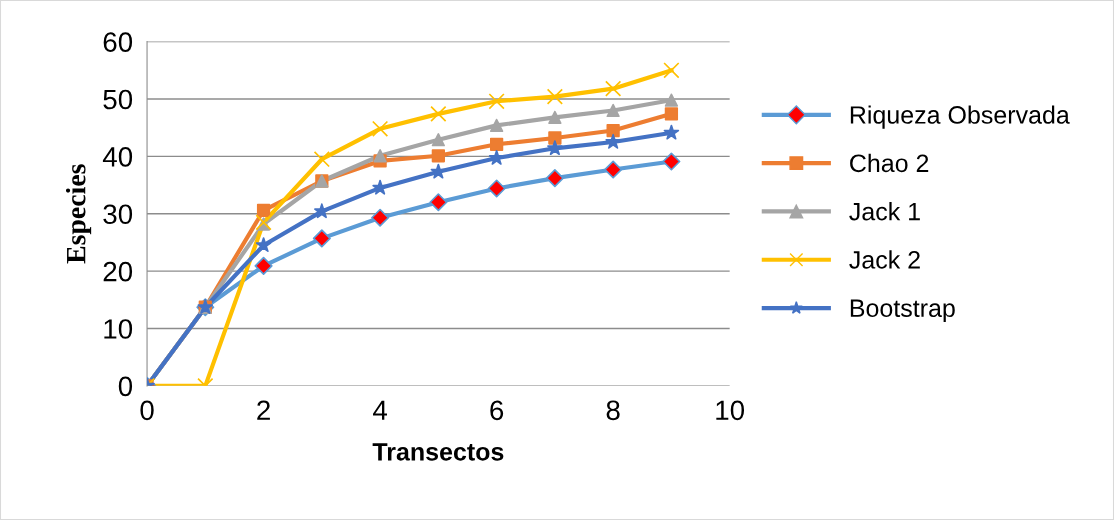 This screenshot has width=1114, height=520. What do you see at coordinates (117, 157) in the screenshot?
I see `y-tick-label: 40` at bounding box center [117, 157].